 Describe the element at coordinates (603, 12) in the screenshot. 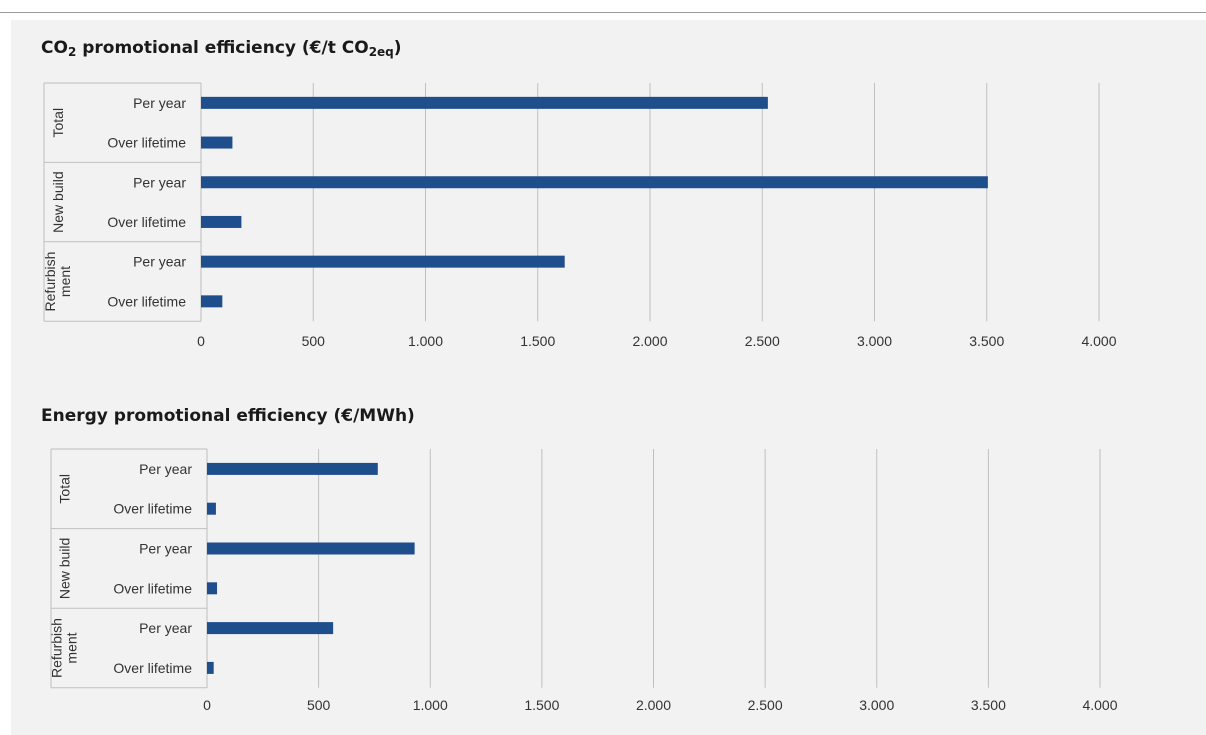

I see `top-rule` at that location.